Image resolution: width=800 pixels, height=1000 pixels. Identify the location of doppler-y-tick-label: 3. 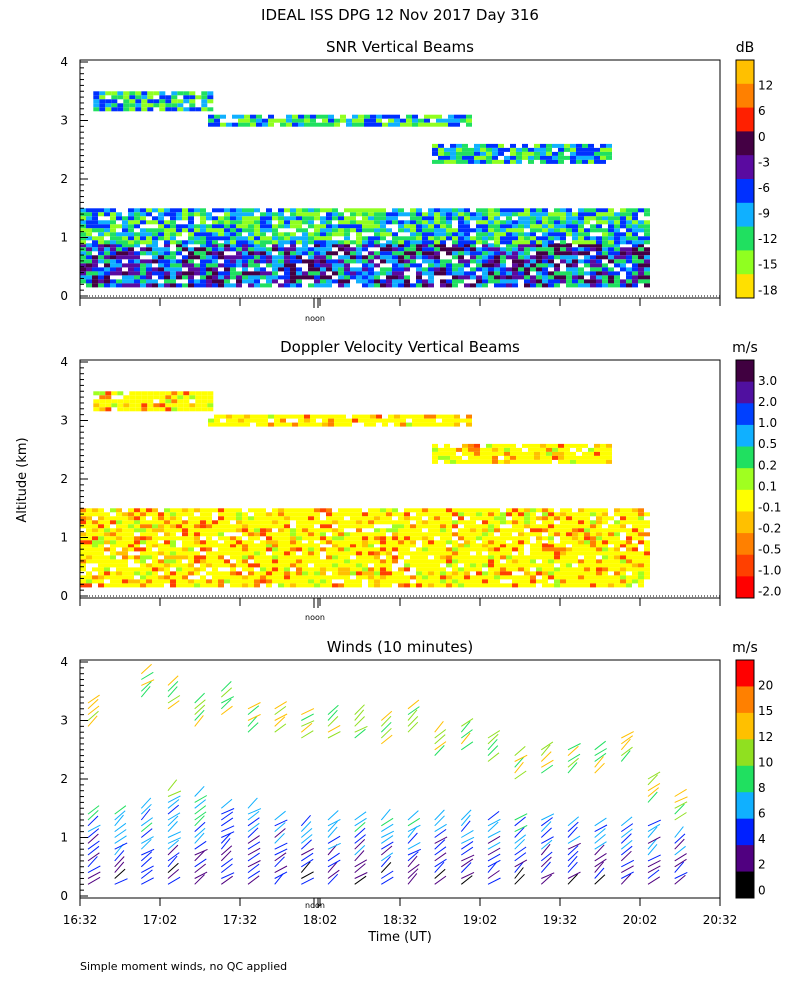
(64, 421).